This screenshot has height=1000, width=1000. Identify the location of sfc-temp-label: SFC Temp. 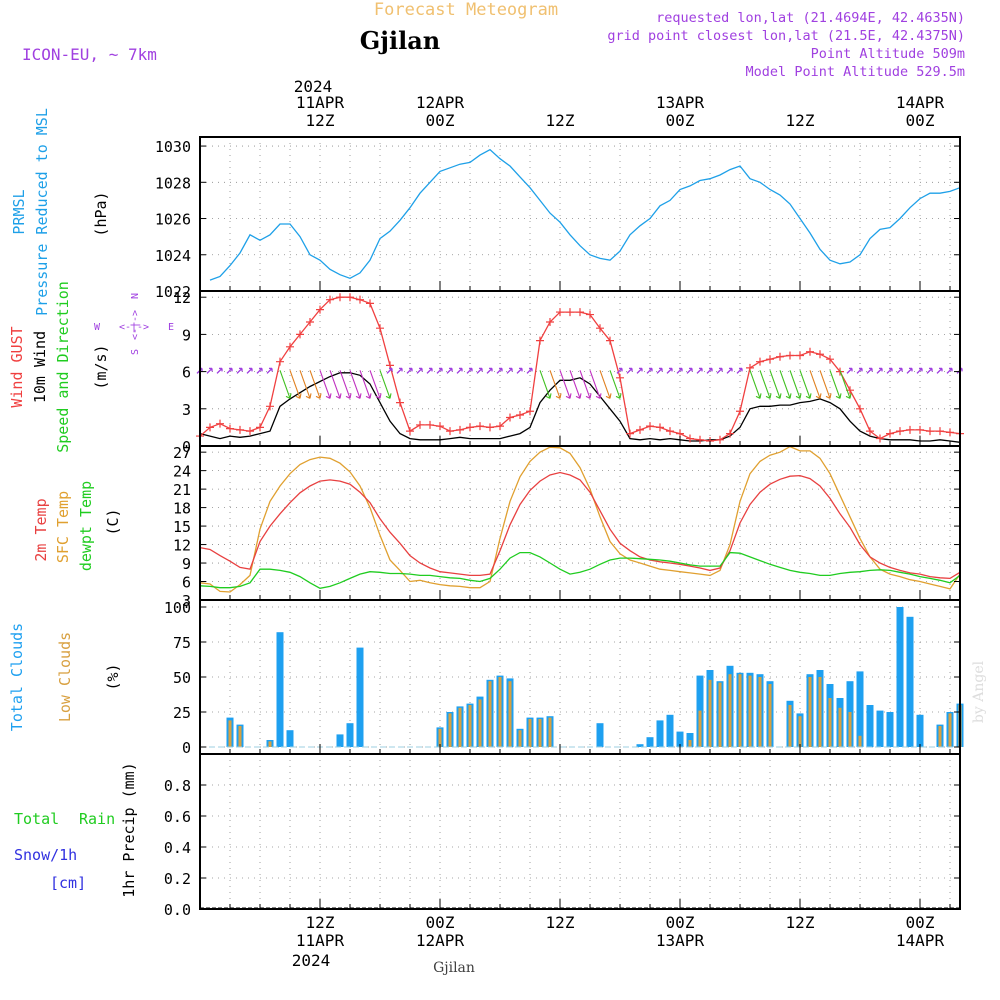
(63, 527).